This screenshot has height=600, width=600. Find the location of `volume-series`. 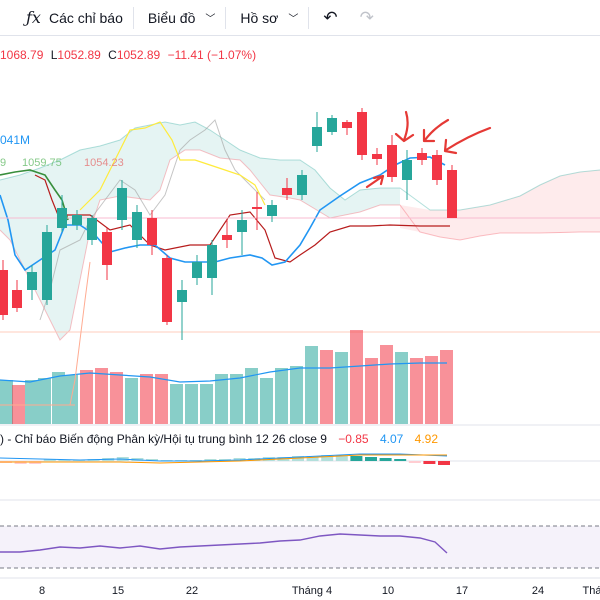

volume-series is located at coordinates (226, 377).